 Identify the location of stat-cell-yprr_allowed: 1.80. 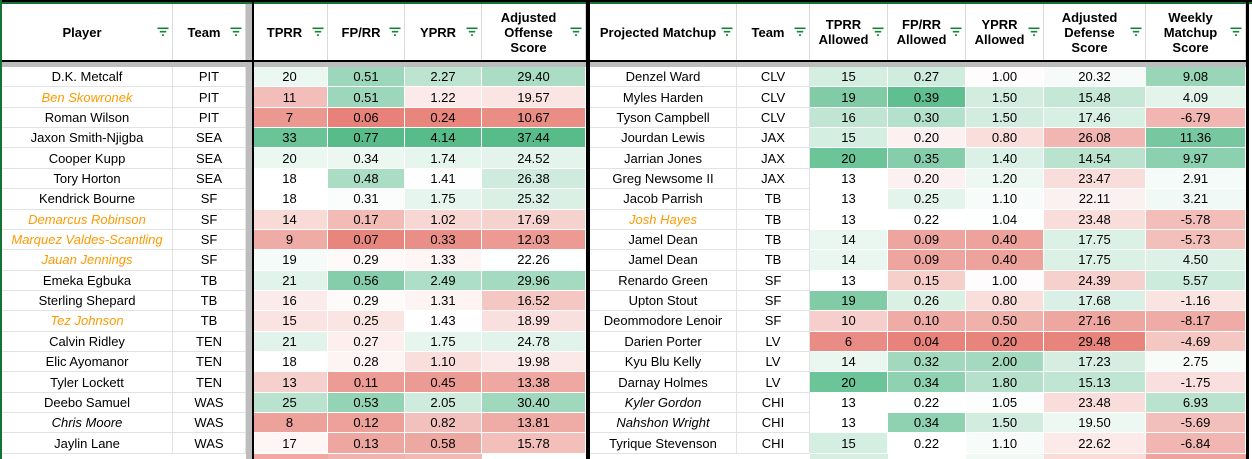
(1005, 382).